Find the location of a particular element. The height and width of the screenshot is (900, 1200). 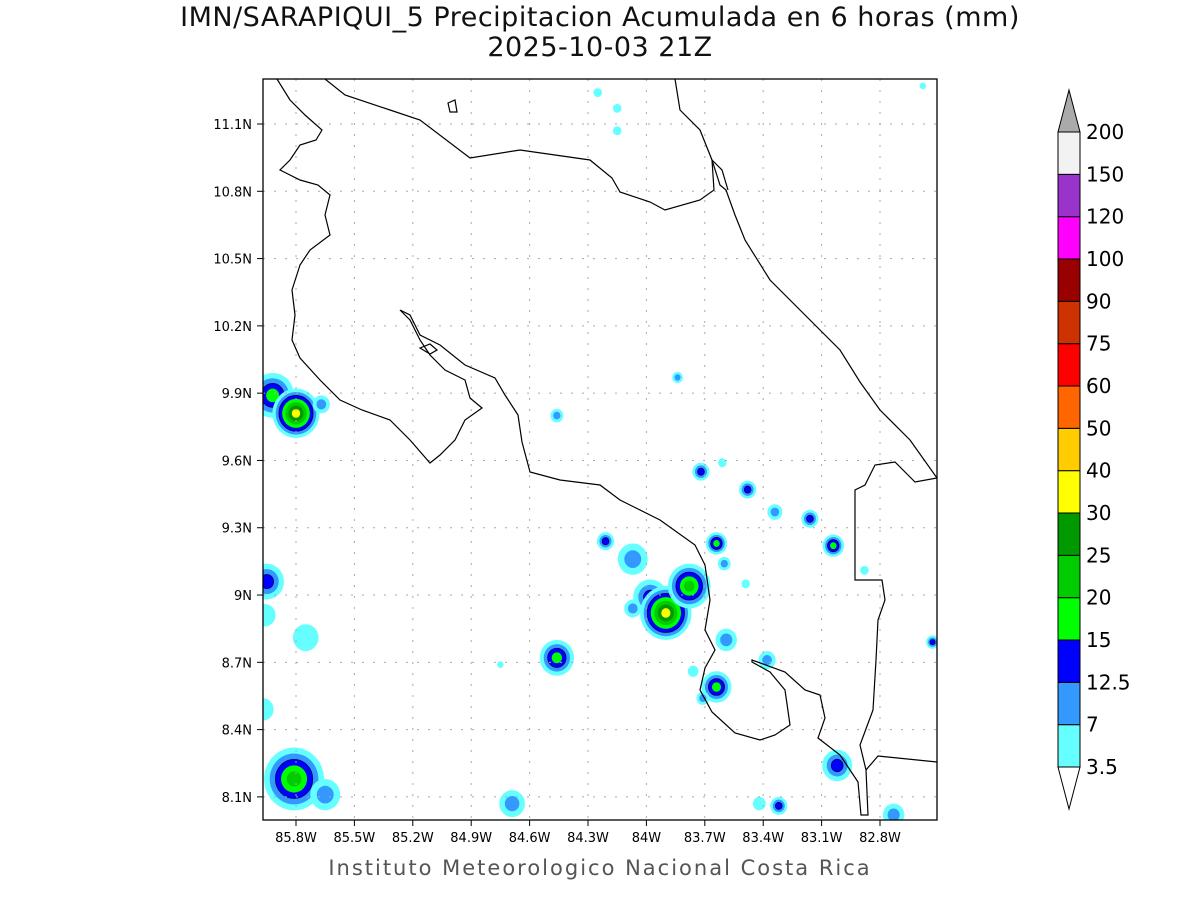

x-tick-label: 85.2W is located at coordinates (413, 838).